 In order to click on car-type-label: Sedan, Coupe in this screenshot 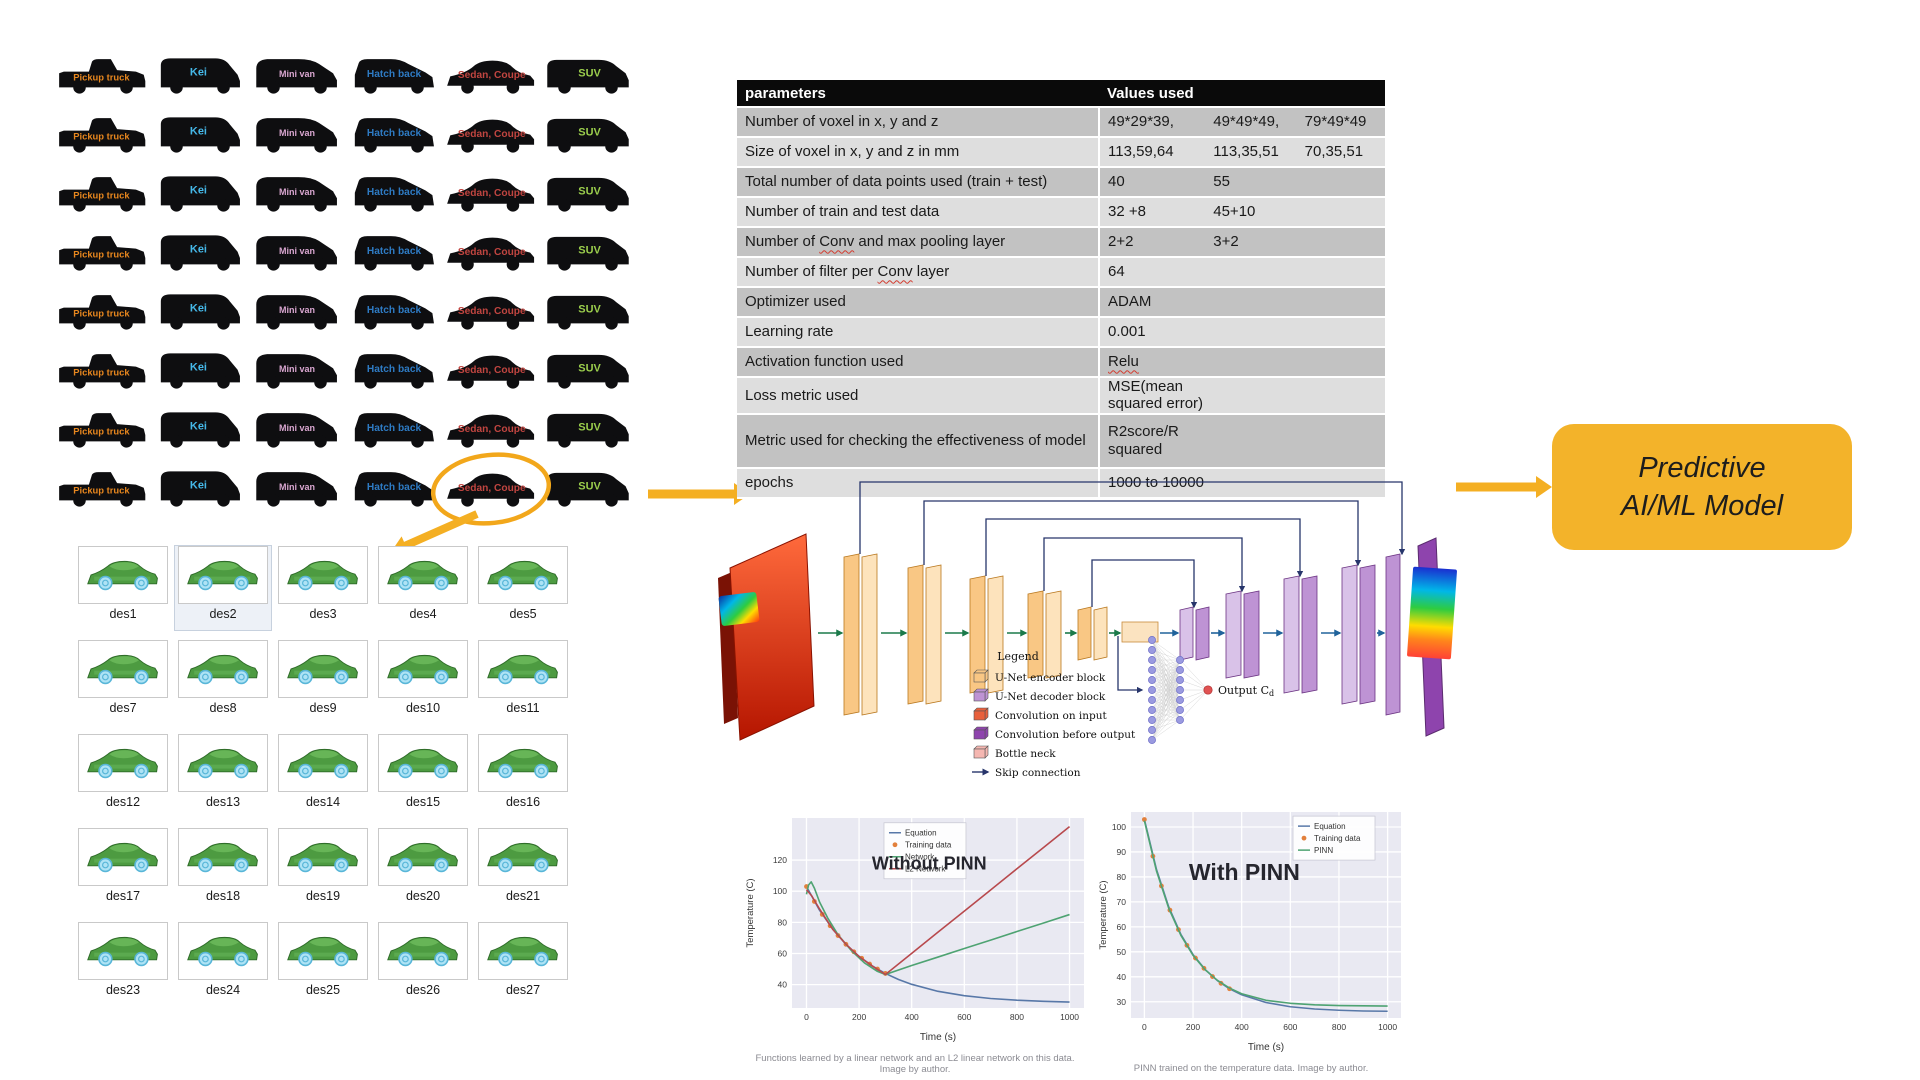, I will do `click(492, 488)`.